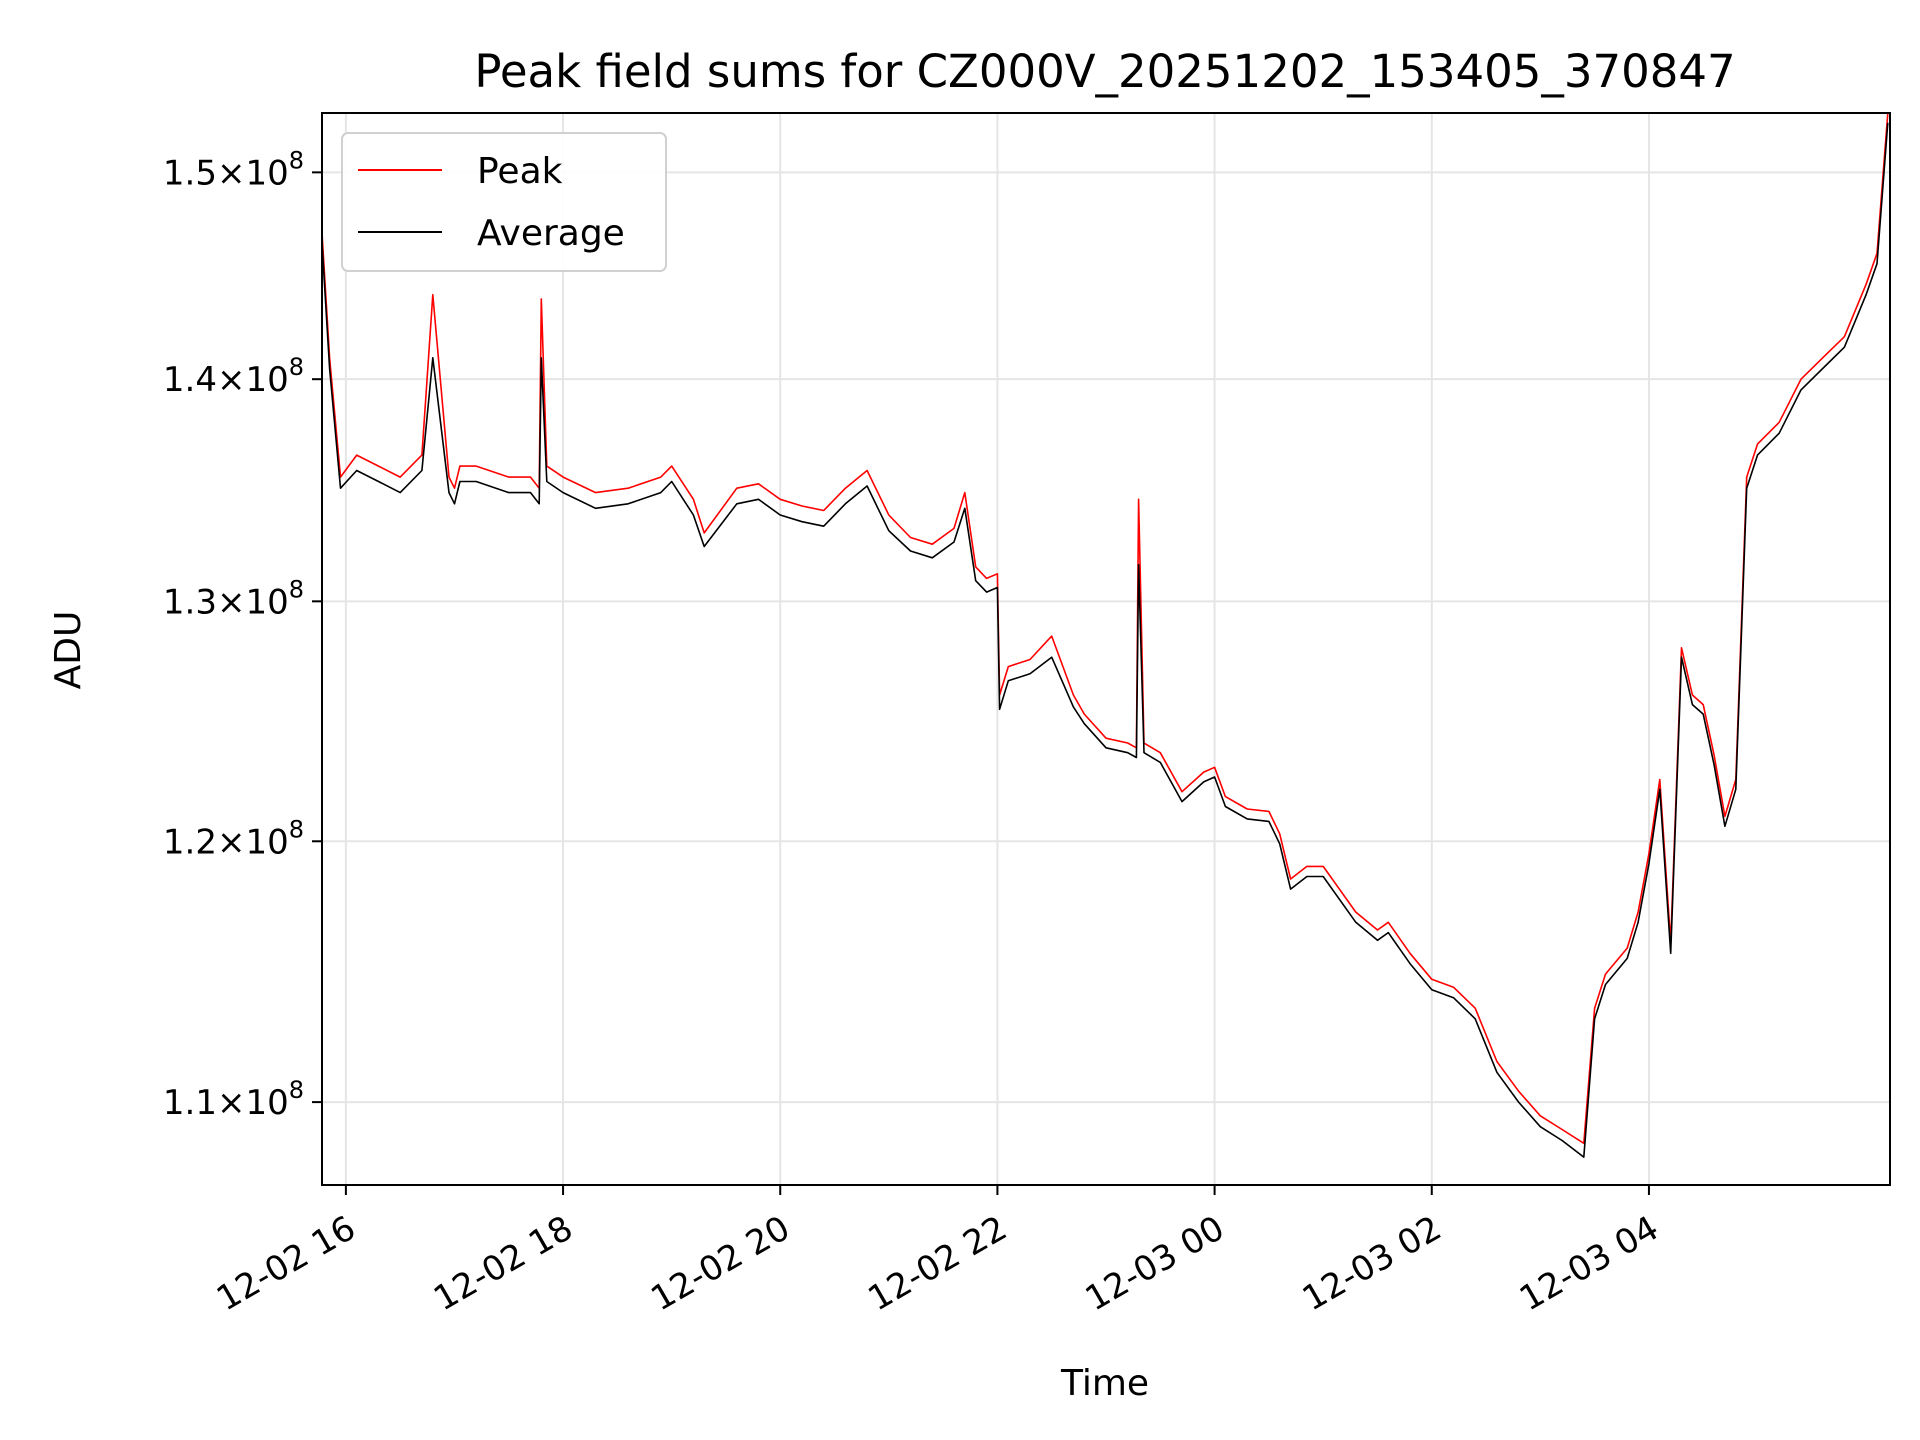 The height and width of the screenshot is (1440, 1920). I want to click on legend: Peak Average, so click(504, 202).